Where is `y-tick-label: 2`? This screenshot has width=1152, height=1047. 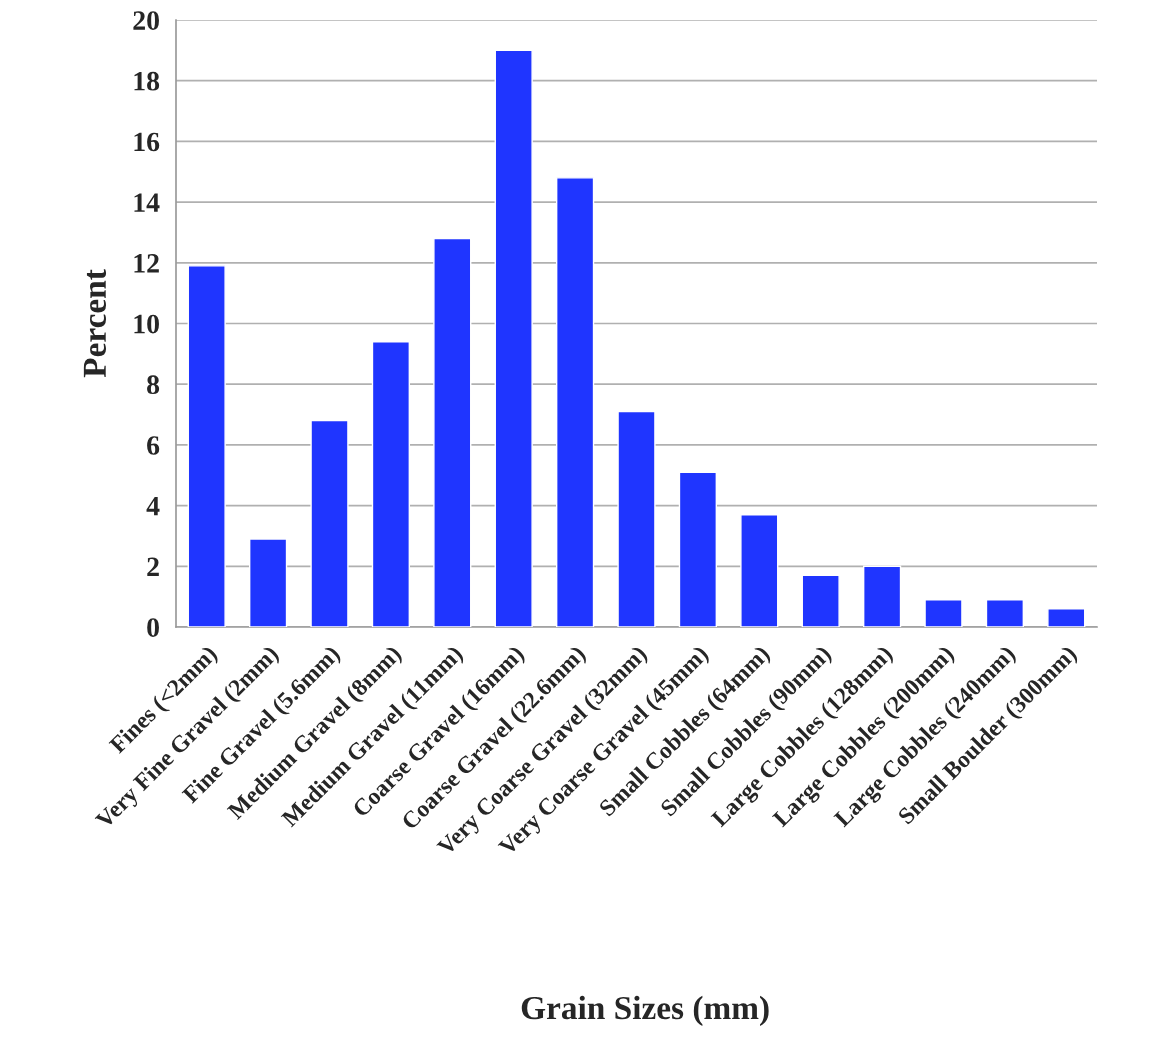 y-tick-label: 2 is located at coordinates (153, 566).